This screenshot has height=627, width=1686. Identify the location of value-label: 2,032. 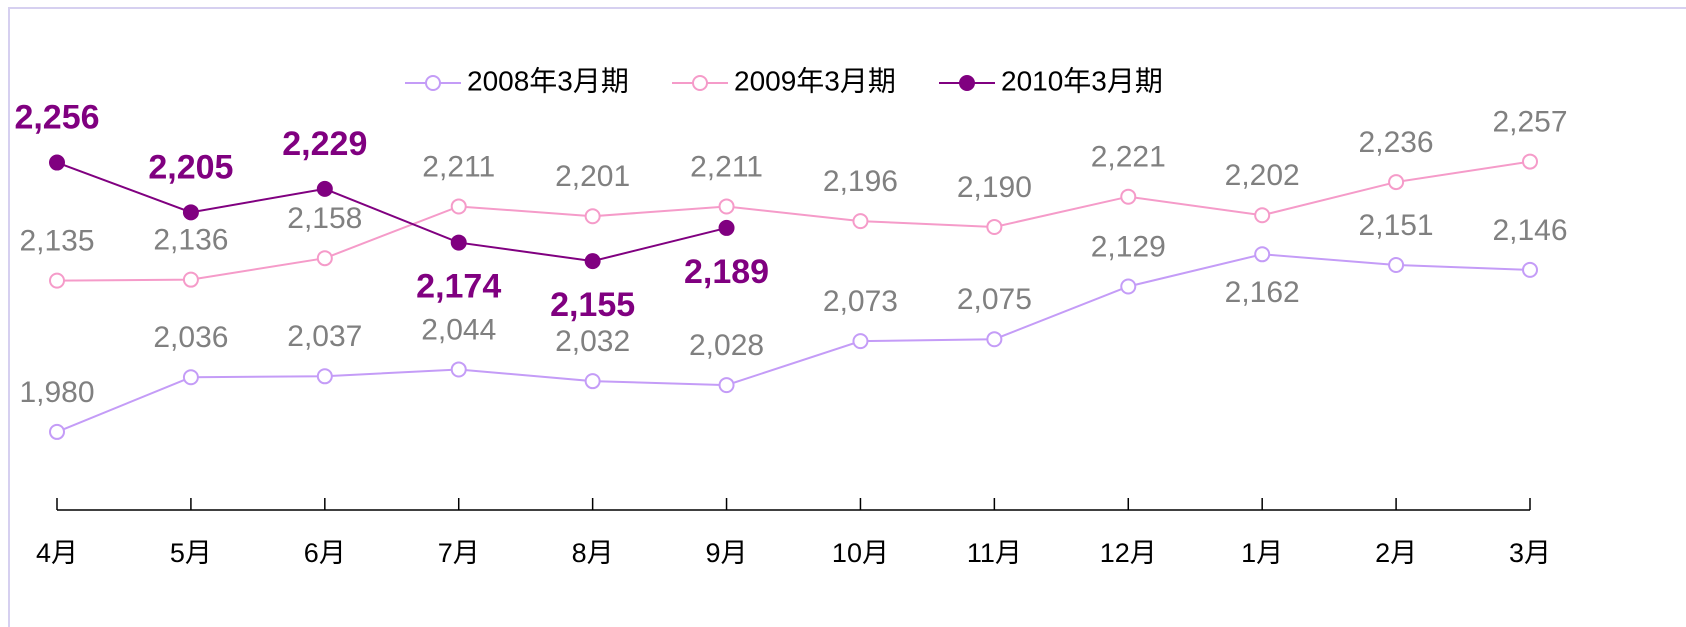
(592, 341).